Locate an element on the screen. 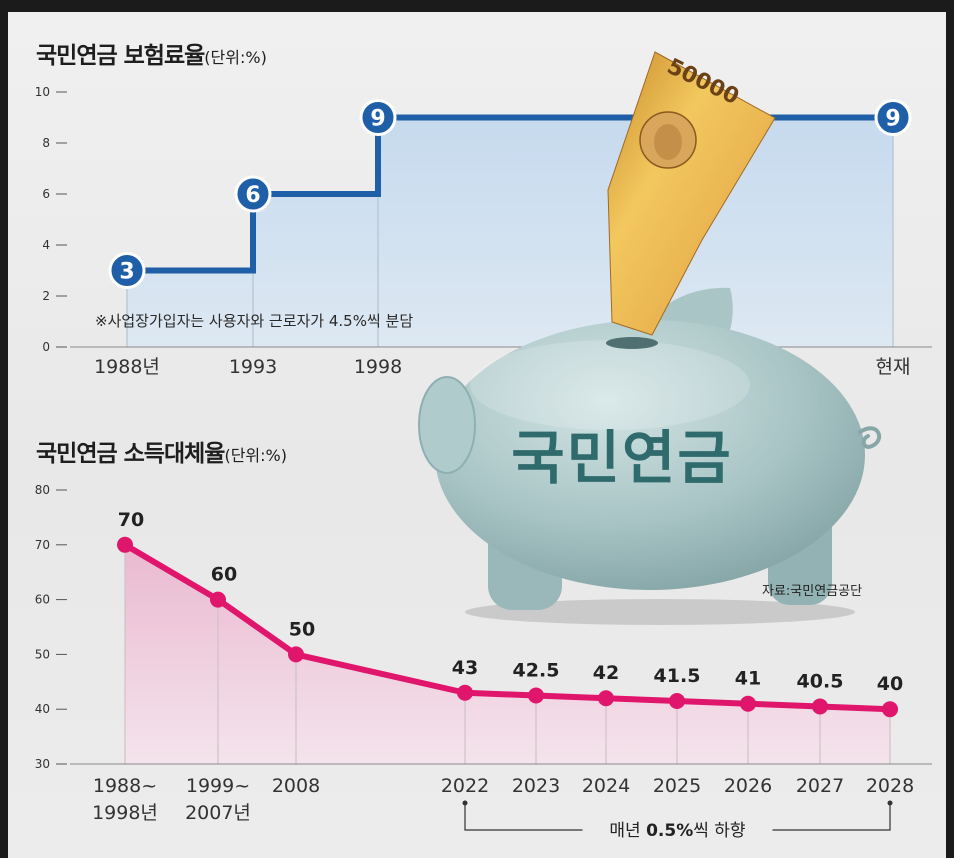 The image size is (954, 858). annotation-text: 매년 0.5%씩 하향 is located at coordinates (677, 831).